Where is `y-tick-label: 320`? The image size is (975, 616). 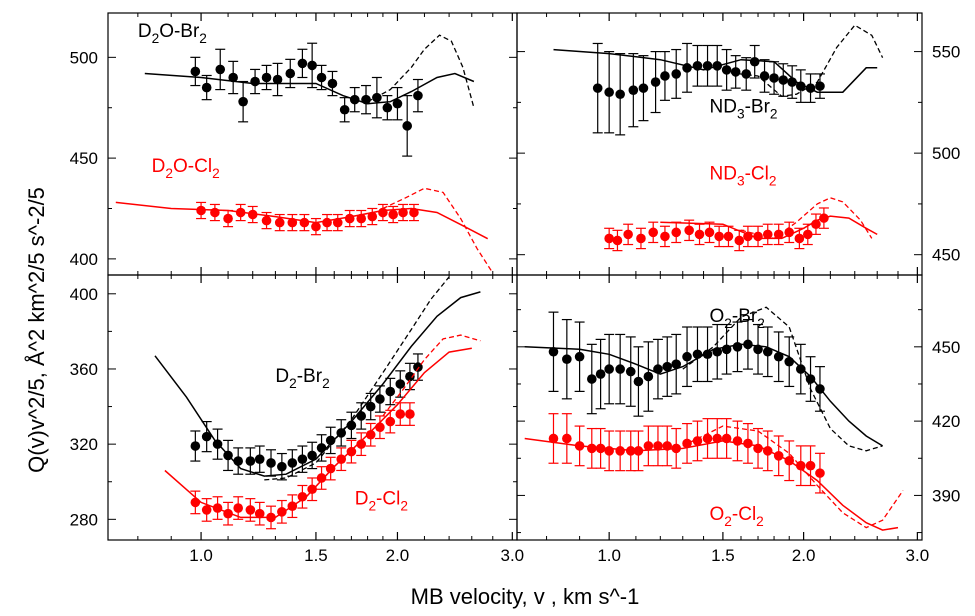
y-tick-label: 320 is located at coordinates (84, 444).